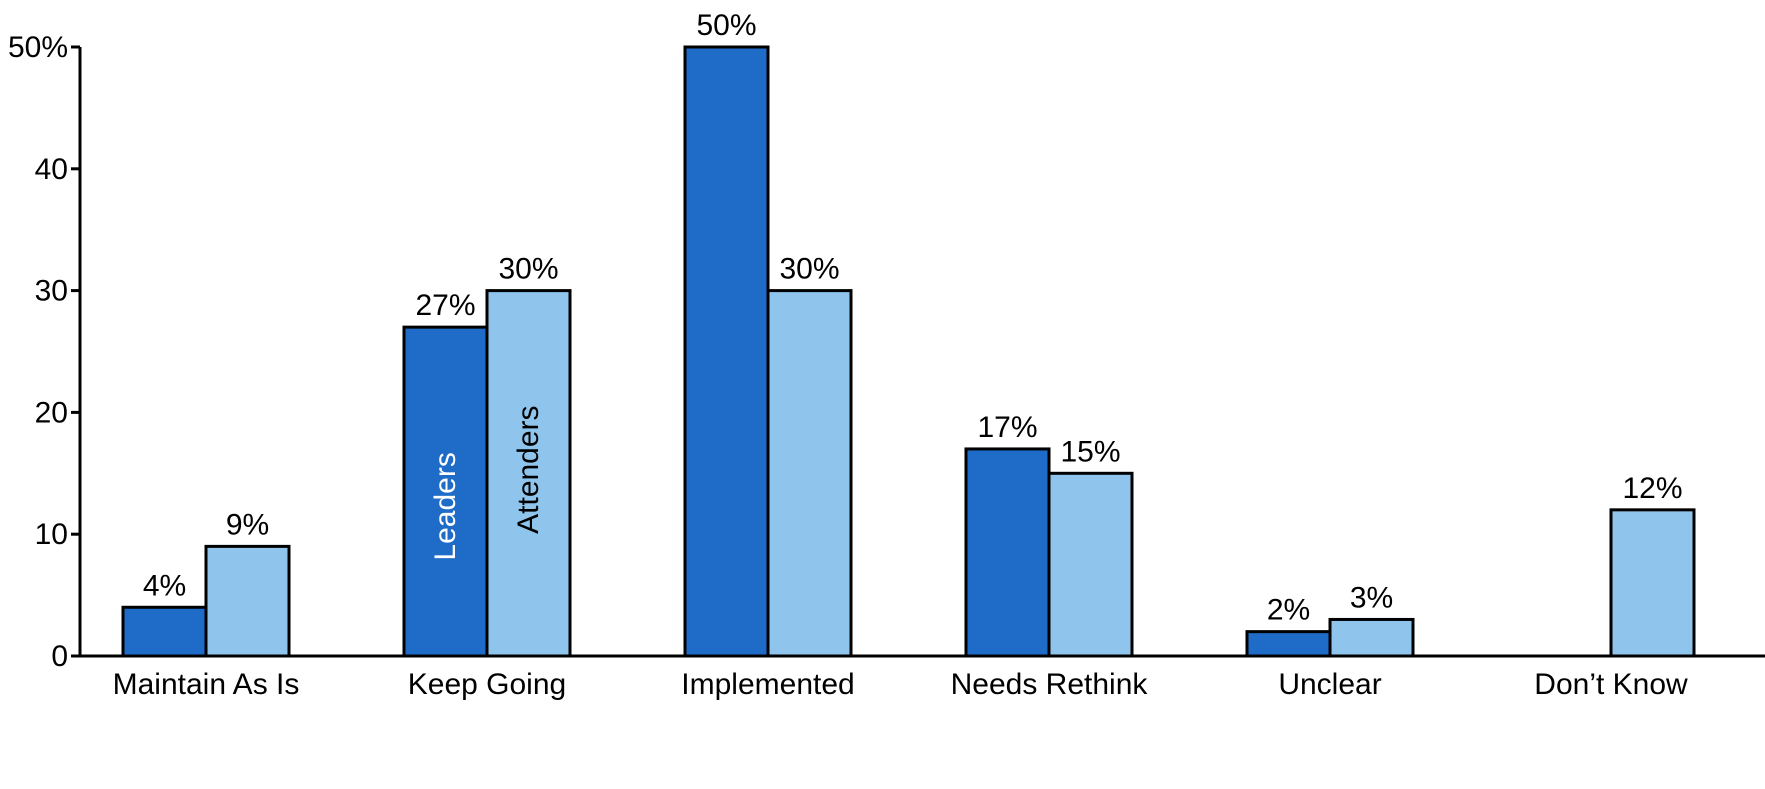  What do you see at coordinates (767, 684) in the screenshot?
I see `x-category-label: Implemented` at bounding box center [767, 684].